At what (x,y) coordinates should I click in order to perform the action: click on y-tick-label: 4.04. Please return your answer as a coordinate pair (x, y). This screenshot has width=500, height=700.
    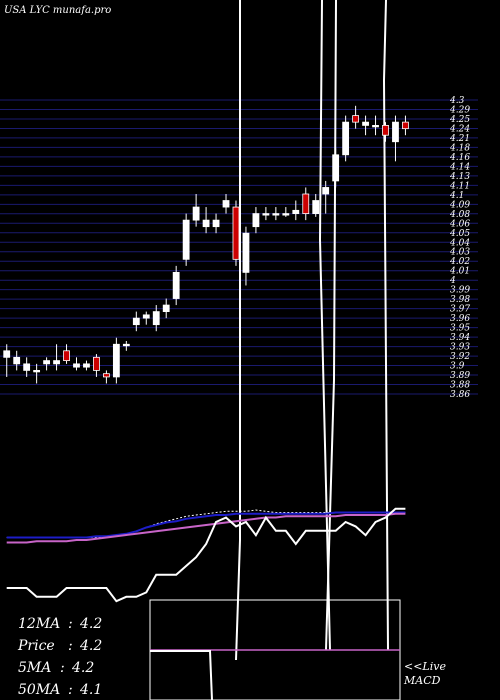
    Looking at the image, I should click on (459, 243).